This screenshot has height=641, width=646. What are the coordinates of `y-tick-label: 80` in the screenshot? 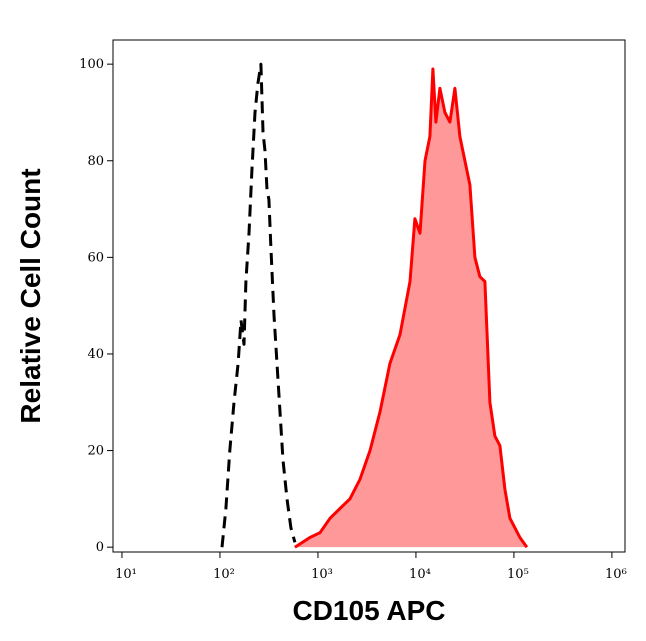 It's located at (95, 161).